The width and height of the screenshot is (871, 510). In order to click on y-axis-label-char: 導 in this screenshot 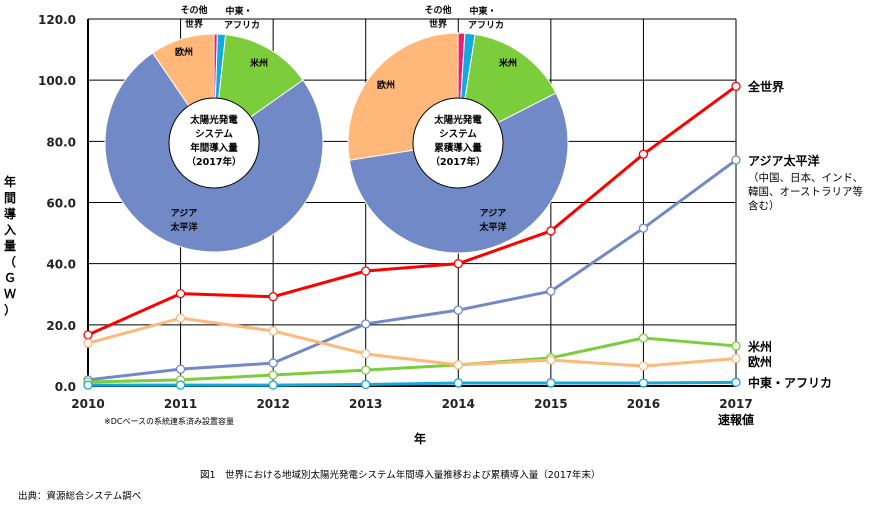, I will do `click(10, 213)`.